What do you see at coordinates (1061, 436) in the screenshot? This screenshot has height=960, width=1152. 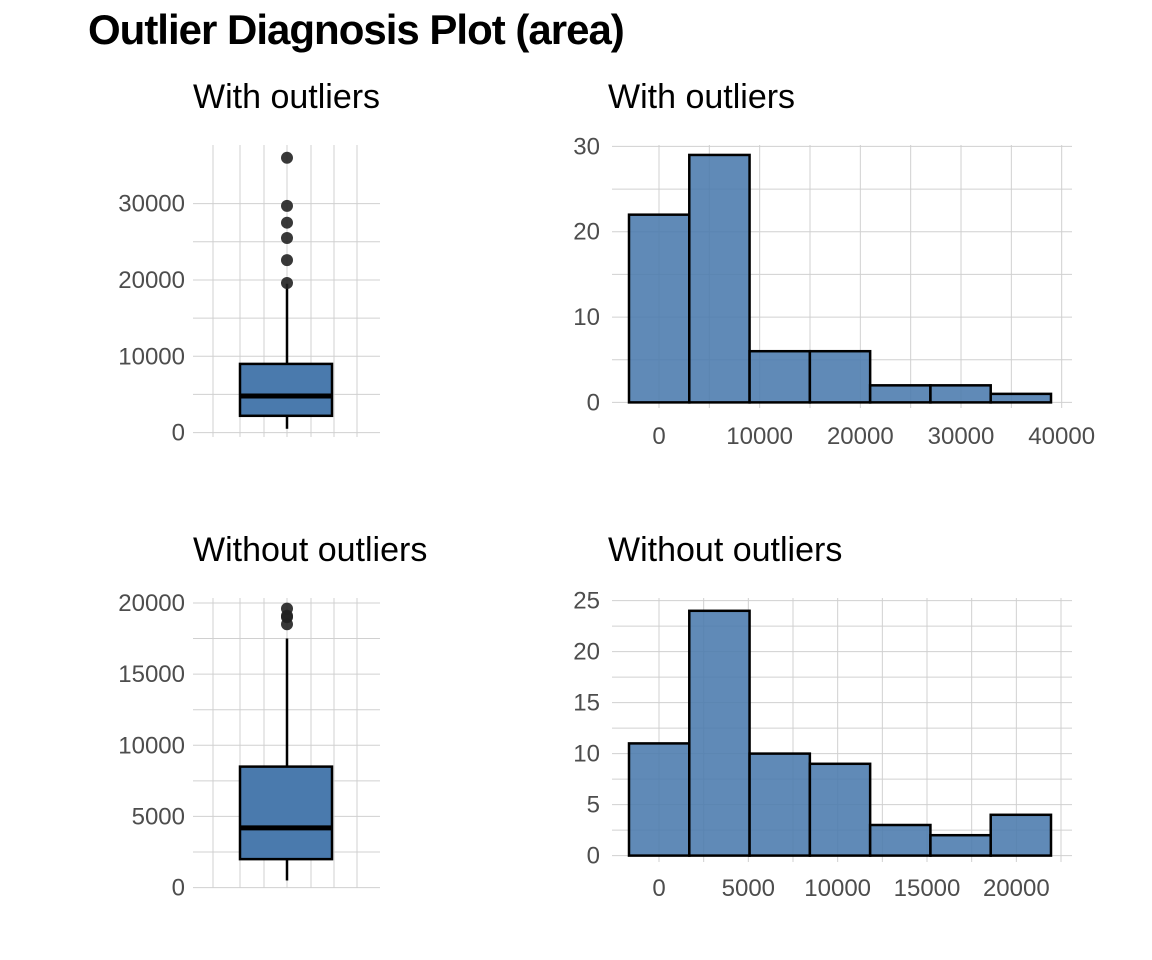 I see `x-tick-label: 40000` at bounding box center [1061, 436].